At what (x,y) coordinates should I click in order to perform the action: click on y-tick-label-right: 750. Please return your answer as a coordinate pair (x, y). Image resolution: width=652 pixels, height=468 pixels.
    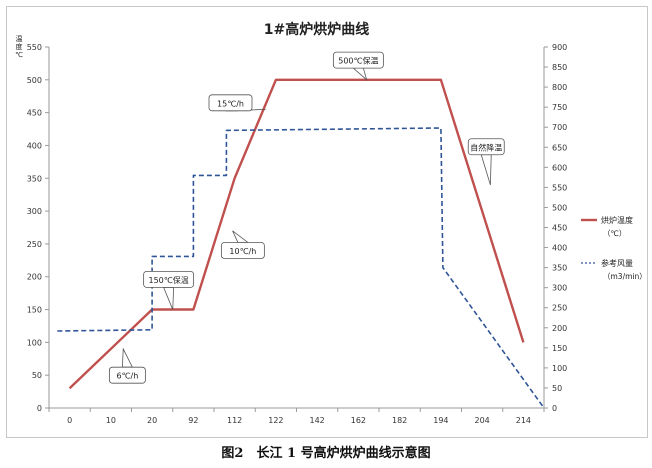
    Looking at the image, I should click on (559, 107).